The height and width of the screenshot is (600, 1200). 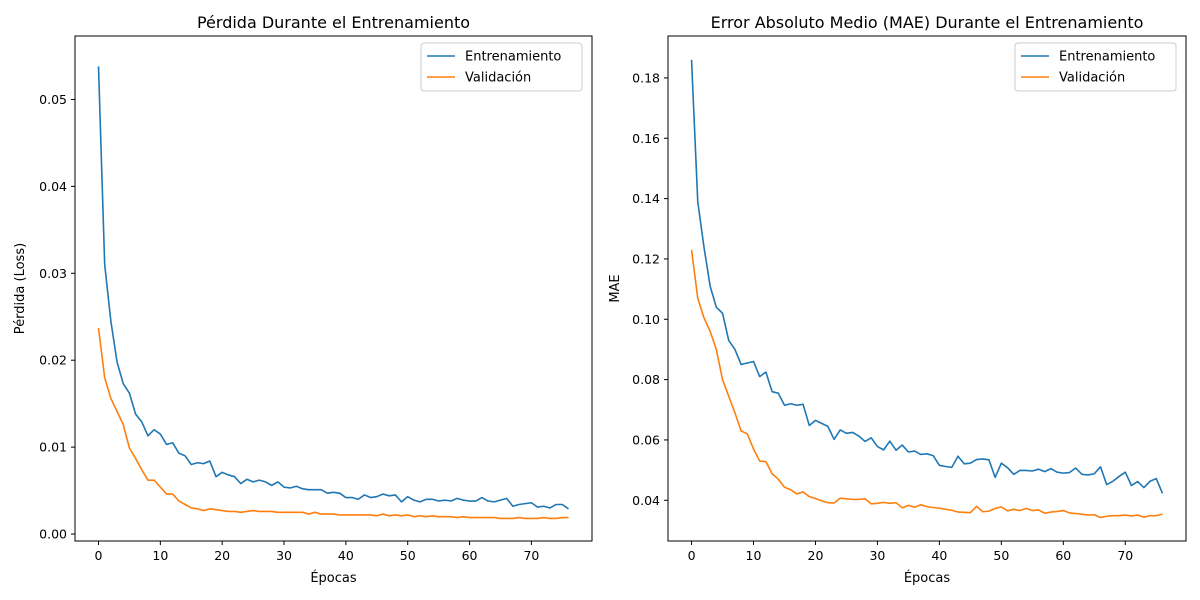 What do you see at coordinates (99, 555) in the screenshot?
I see `loss-x-tick-label: 0` at bounding box center [99, 555].